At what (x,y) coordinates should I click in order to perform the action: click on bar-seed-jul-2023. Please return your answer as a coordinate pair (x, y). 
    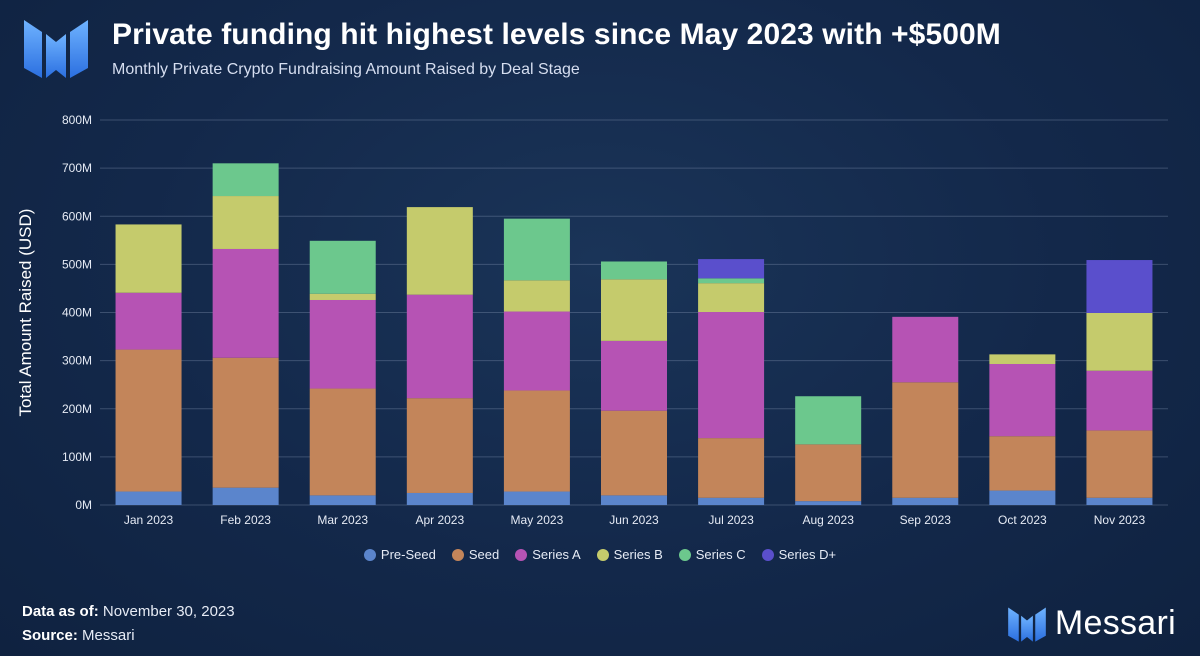
    Looking at the image, I should click on (731, 468).